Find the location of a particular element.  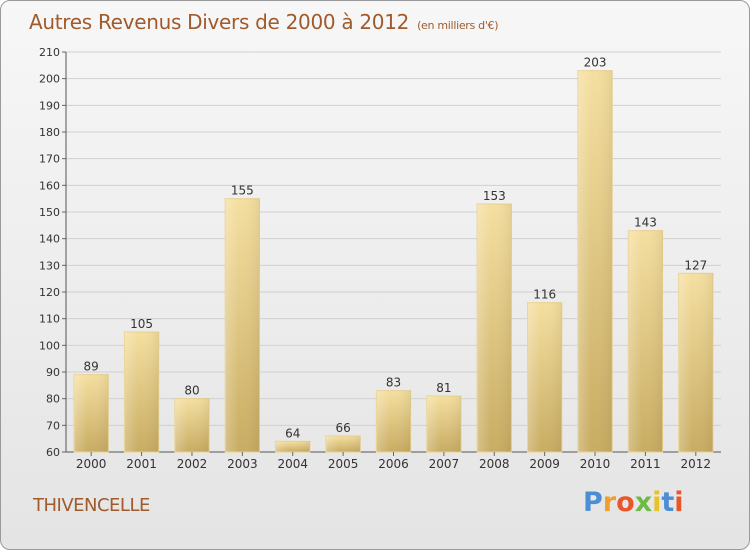

chart-unit-label: (en milliers d'€) is located at coordinates (458, 25).